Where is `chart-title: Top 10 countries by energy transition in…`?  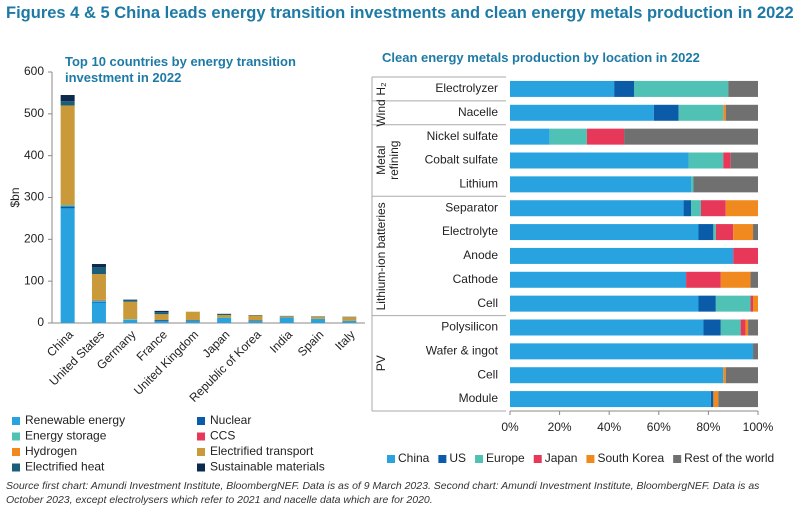
chart-title: Top 10 countries by energy transition in… is located at coordinates (180, 69).